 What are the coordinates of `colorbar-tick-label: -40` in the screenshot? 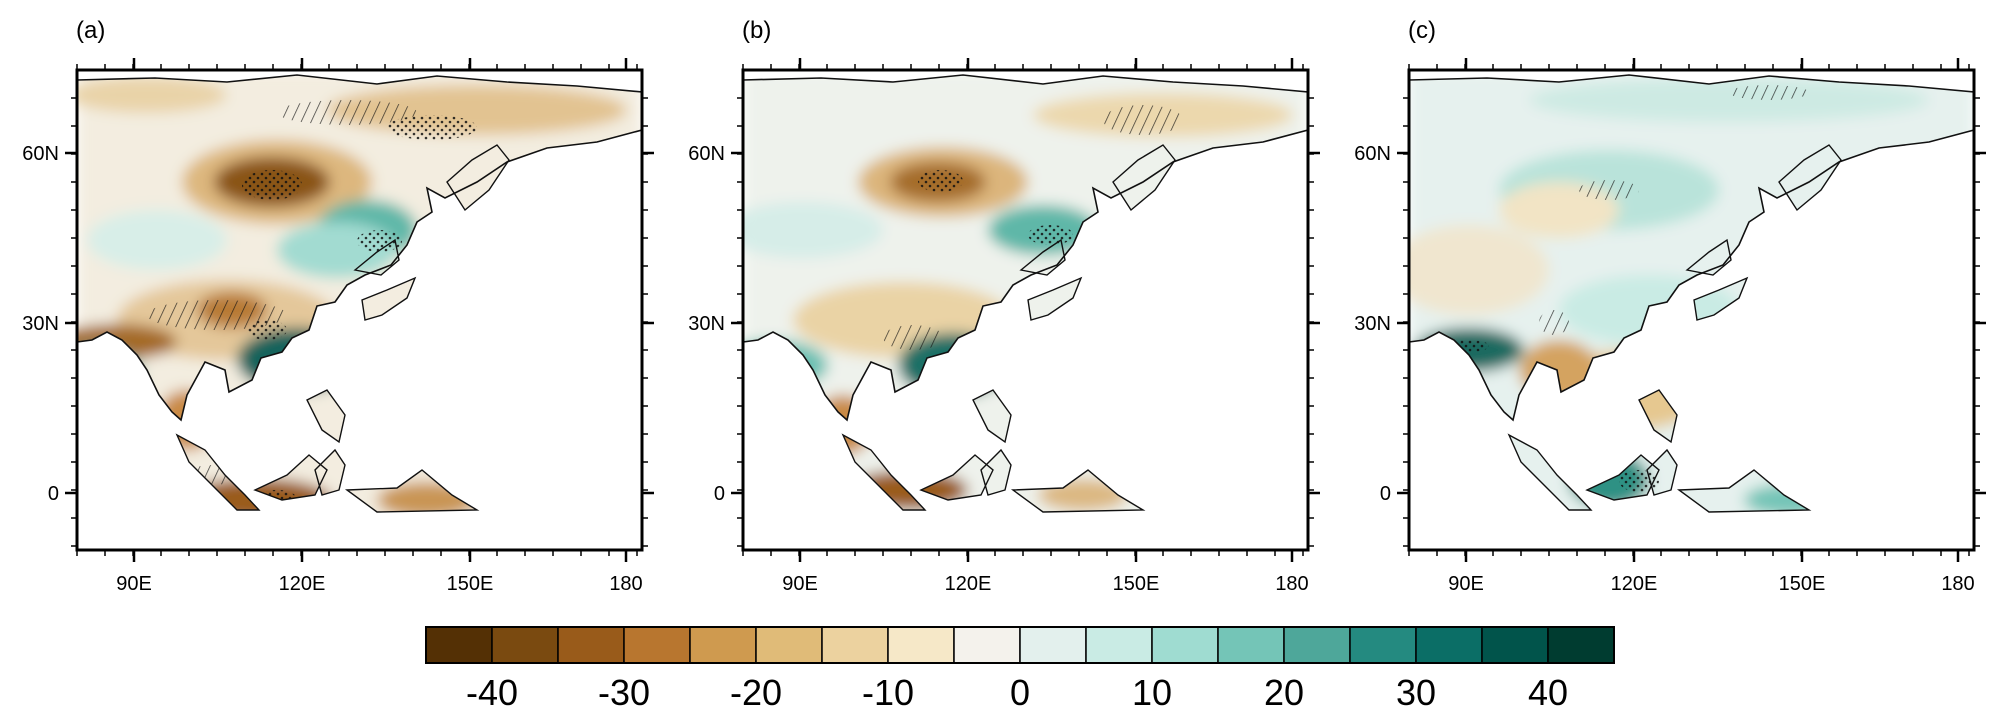 It's located at (492, 692).